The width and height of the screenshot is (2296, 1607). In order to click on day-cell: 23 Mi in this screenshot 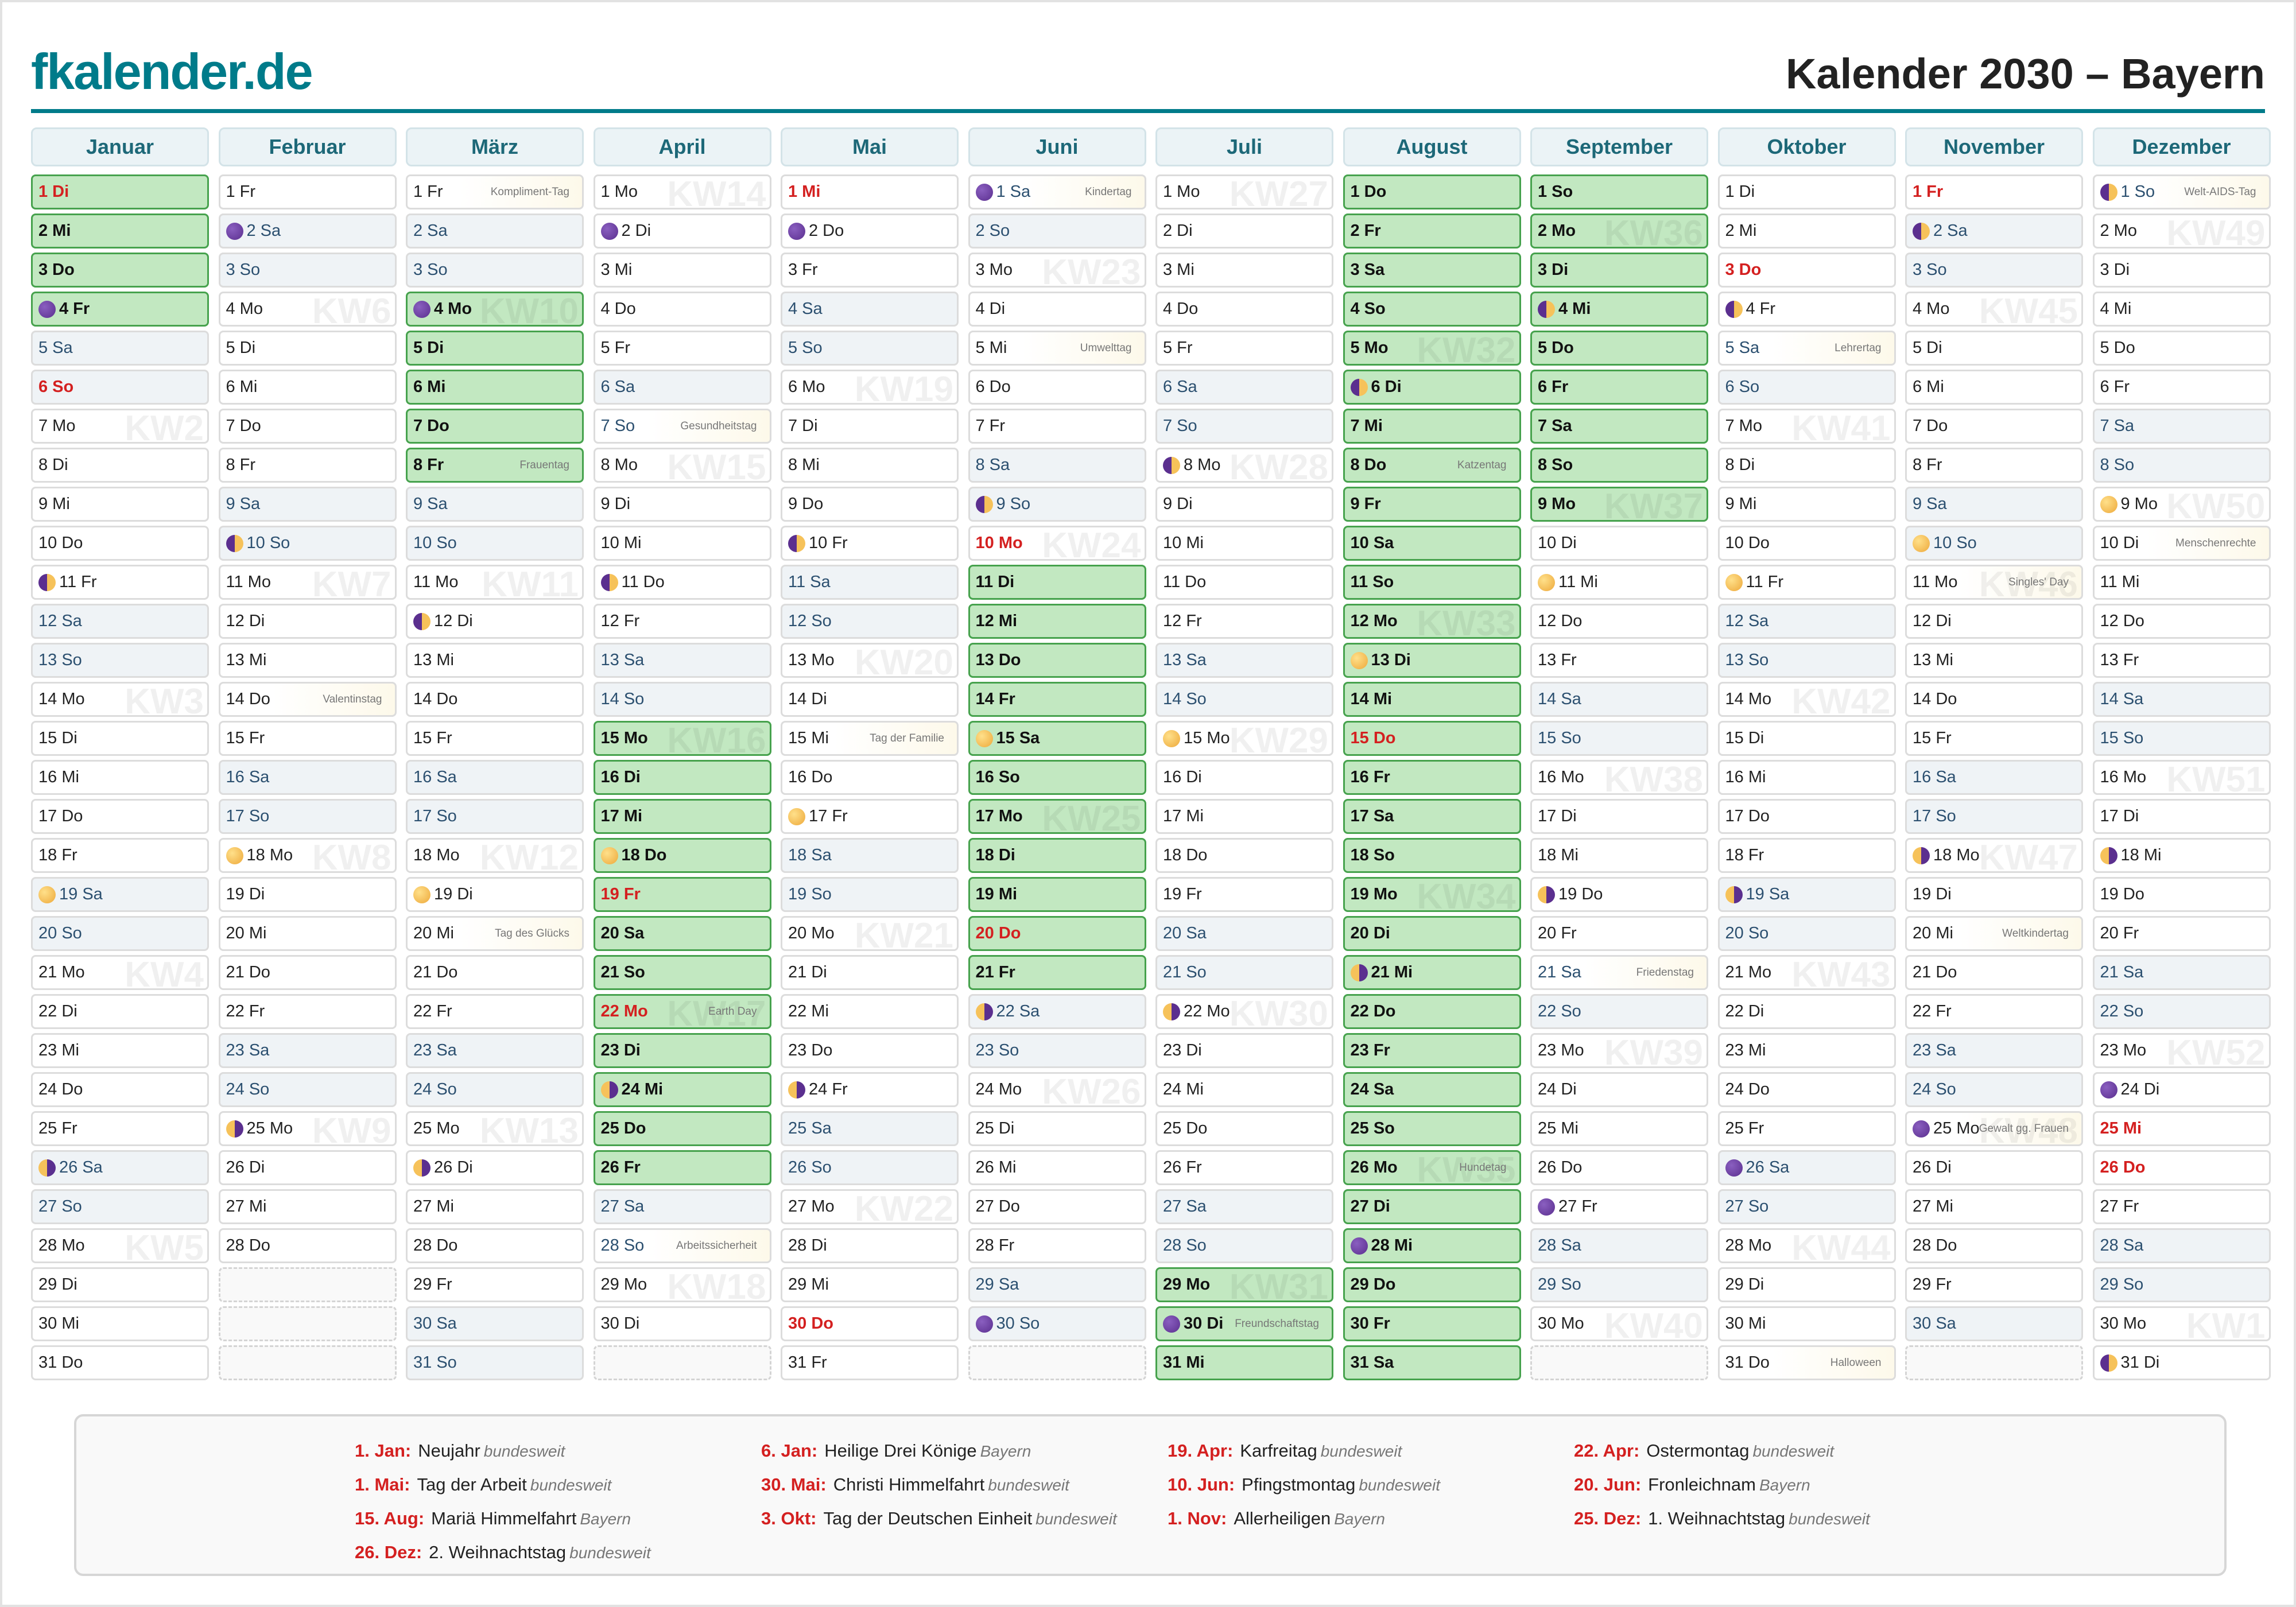, I will do `click(1806, 1050)`.